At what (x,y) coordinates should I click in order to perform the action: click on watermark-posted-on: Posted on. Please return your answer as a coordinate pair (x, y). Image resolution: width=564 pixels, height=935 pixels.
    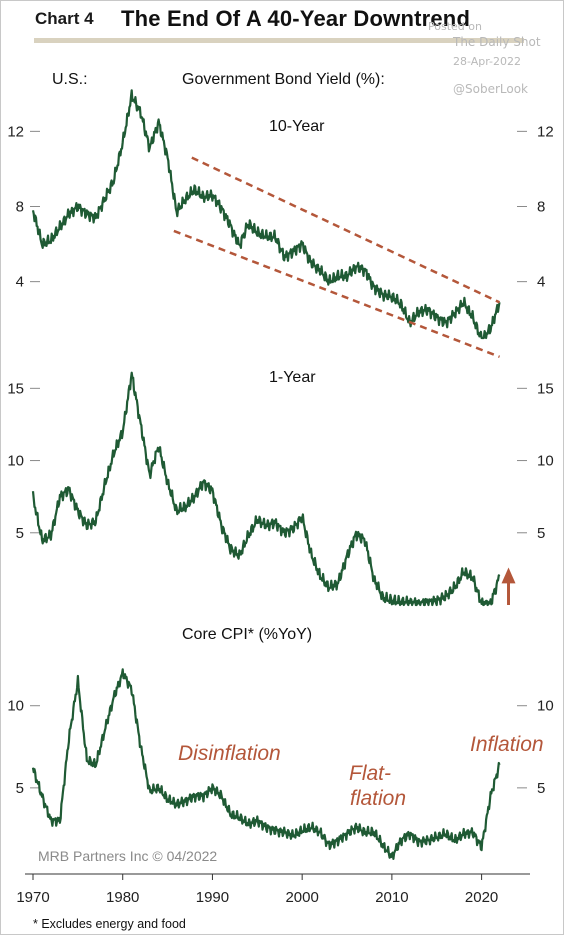
    Looking at the image, I should click on (455, 26).